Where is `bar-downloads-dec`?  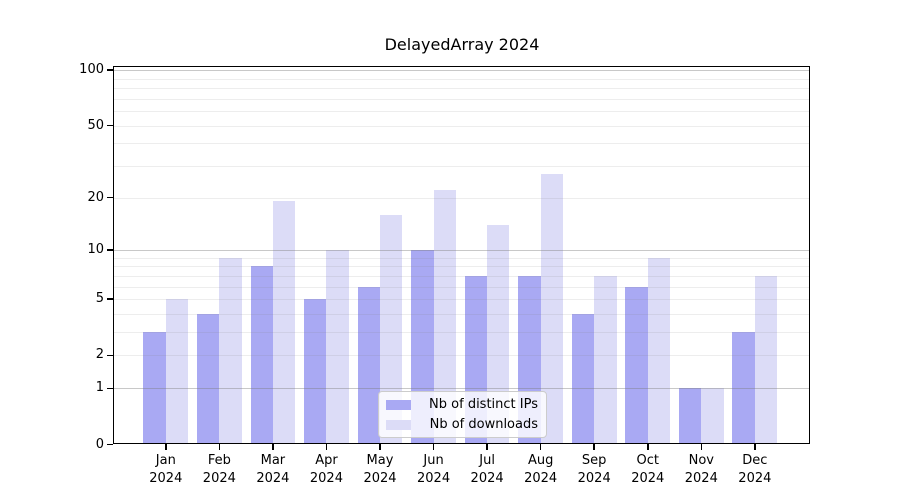 bar-downloads-dec is located at coordinates (766, 360).